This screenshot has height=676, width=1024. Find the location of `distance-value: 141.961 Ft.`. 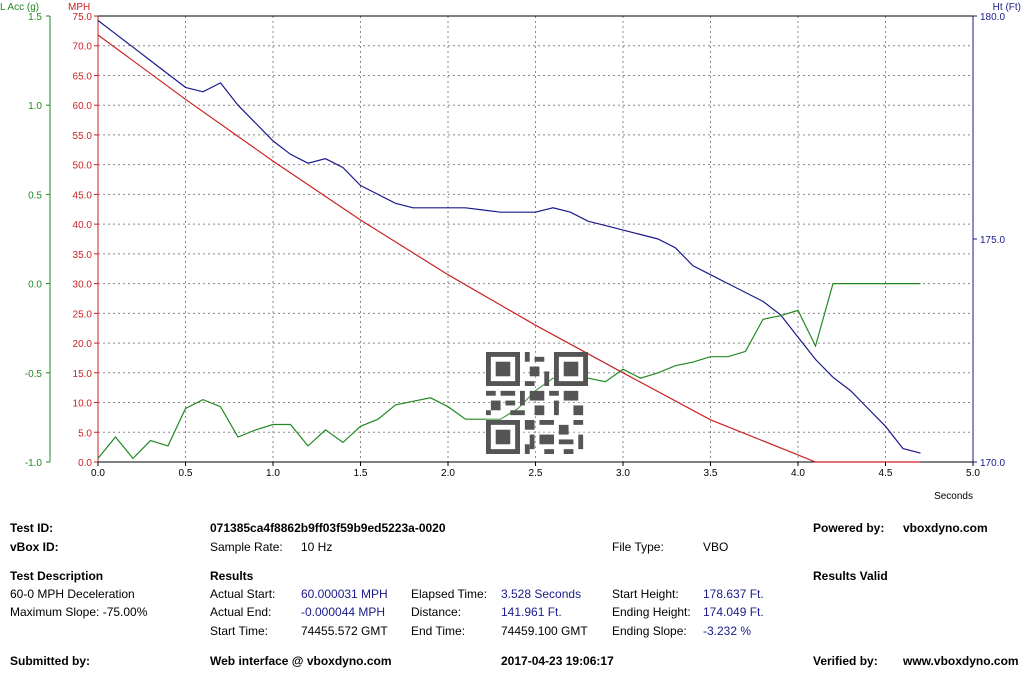

distance-value: 141.961 Ft. is located at coordinates (531, 612).